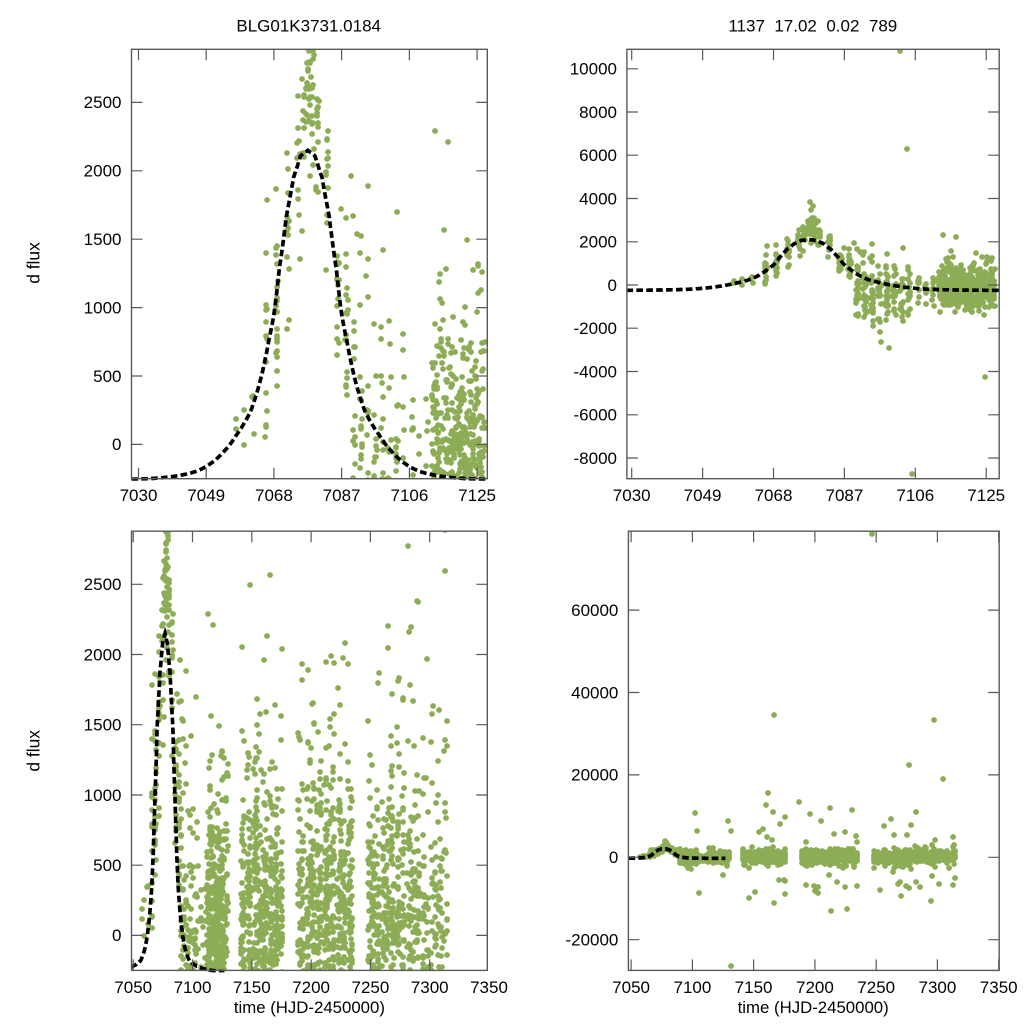  I want to click on svg-text: 10000, so click(593, 69).